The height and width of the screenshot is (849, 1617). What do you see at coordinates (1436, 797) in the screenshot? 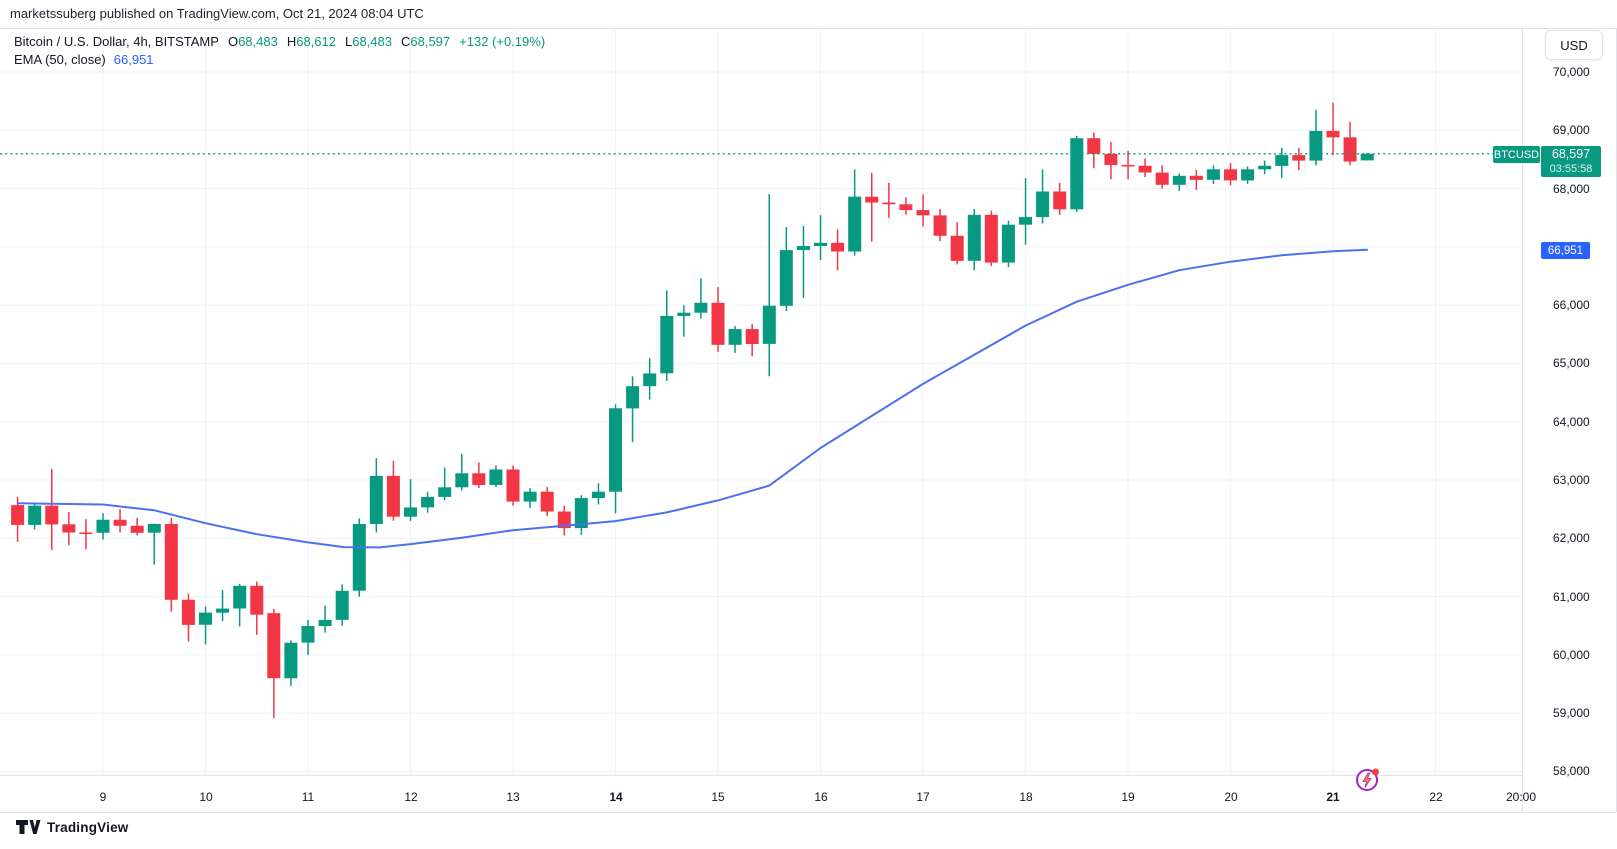
I see `time-tick-label: 22` at bounding box center [1436, 797].